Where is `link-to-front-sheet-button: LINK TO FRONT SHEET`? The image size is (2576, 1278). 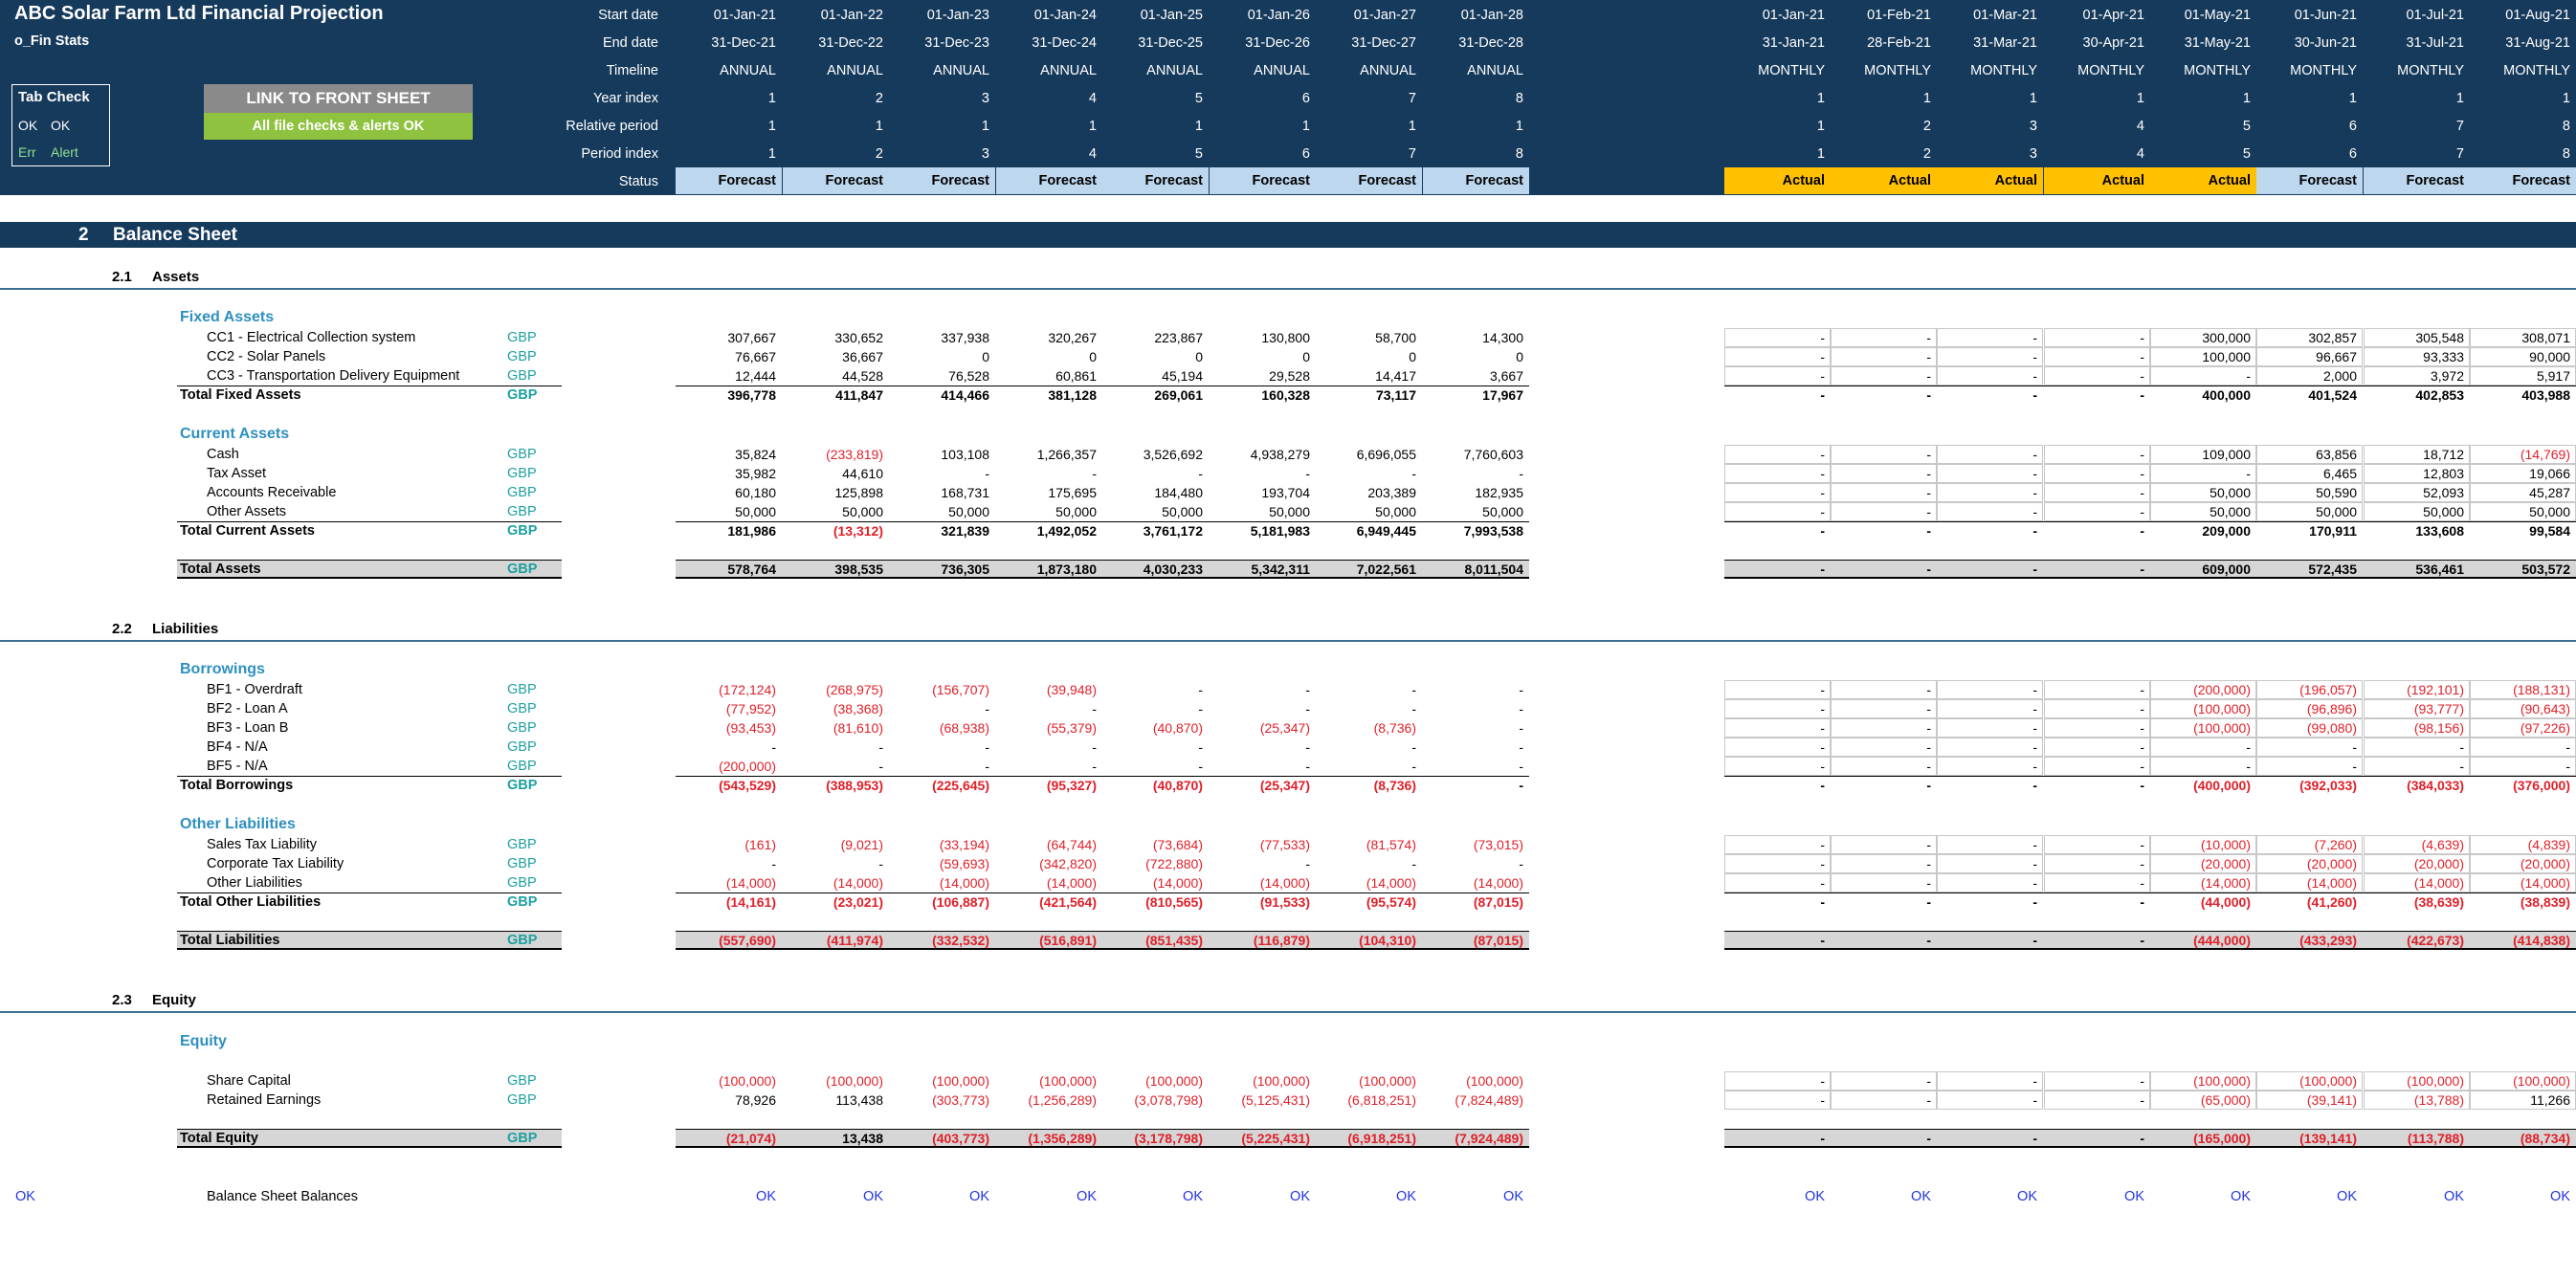 link-to-front-sheet-button: LINK TO FRONT SHEET is located at coordinates (338, 98).